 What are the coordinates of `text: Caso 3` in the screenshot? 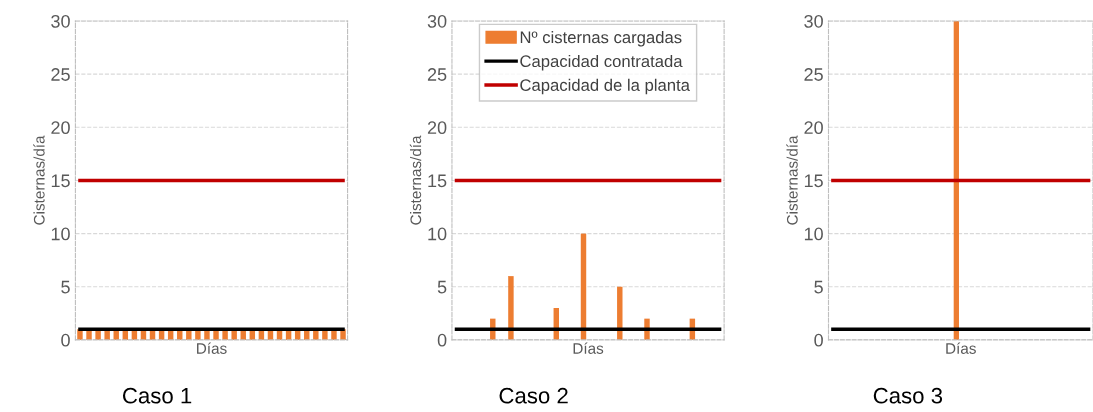 It's located at (908, 395).